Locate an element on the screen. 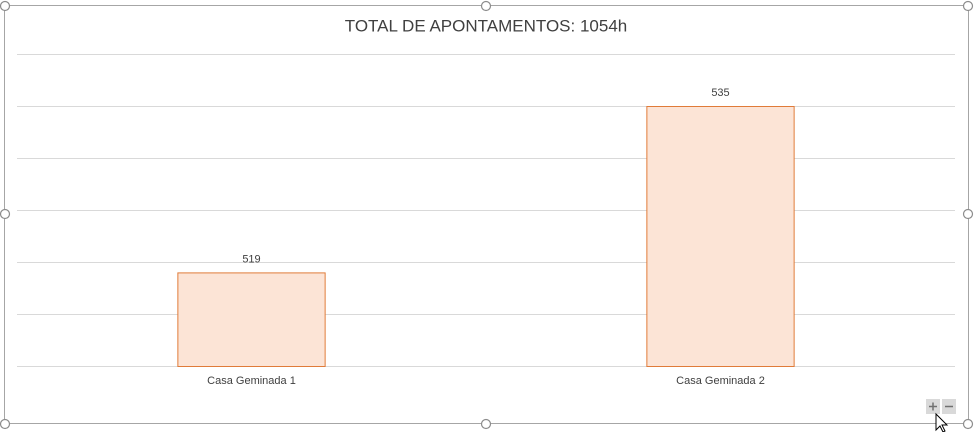 The image size is (976, 432). data-label: 535 is located at coordinates (720, 93).